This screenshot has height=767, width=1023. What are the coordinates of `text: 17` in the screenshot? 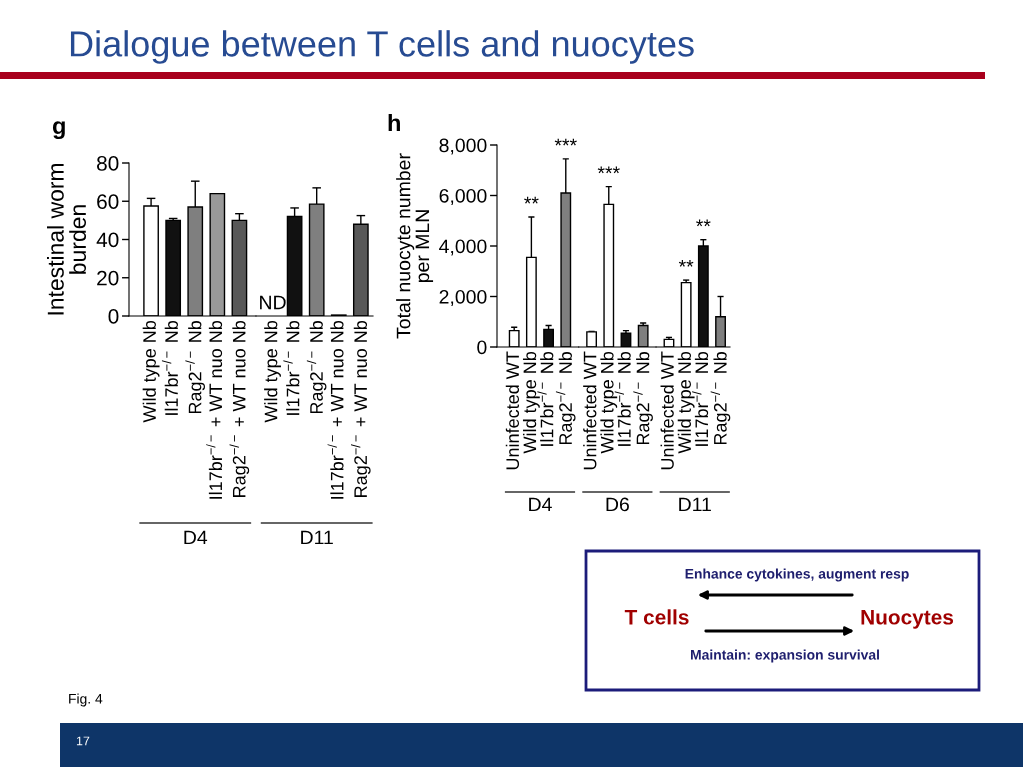 It's located at (83, 741).